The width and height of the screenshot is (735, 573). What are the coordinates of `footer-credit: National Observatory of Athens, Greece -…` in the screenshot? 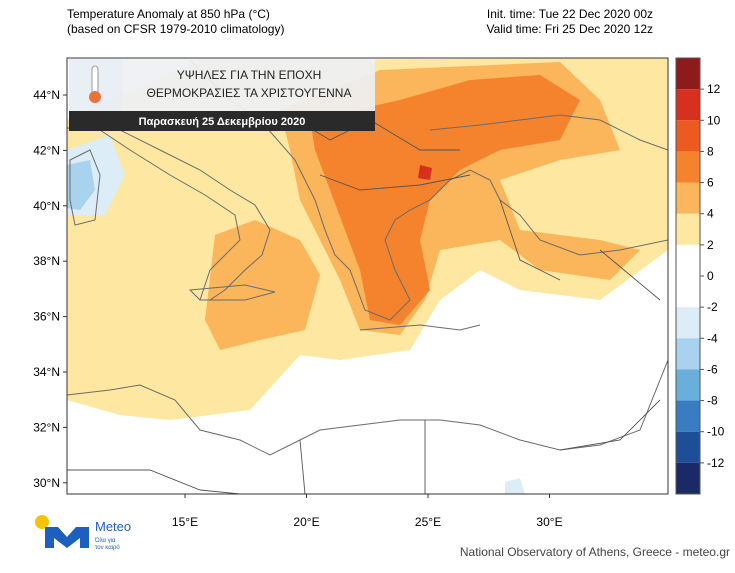 It's located at (595, 552).